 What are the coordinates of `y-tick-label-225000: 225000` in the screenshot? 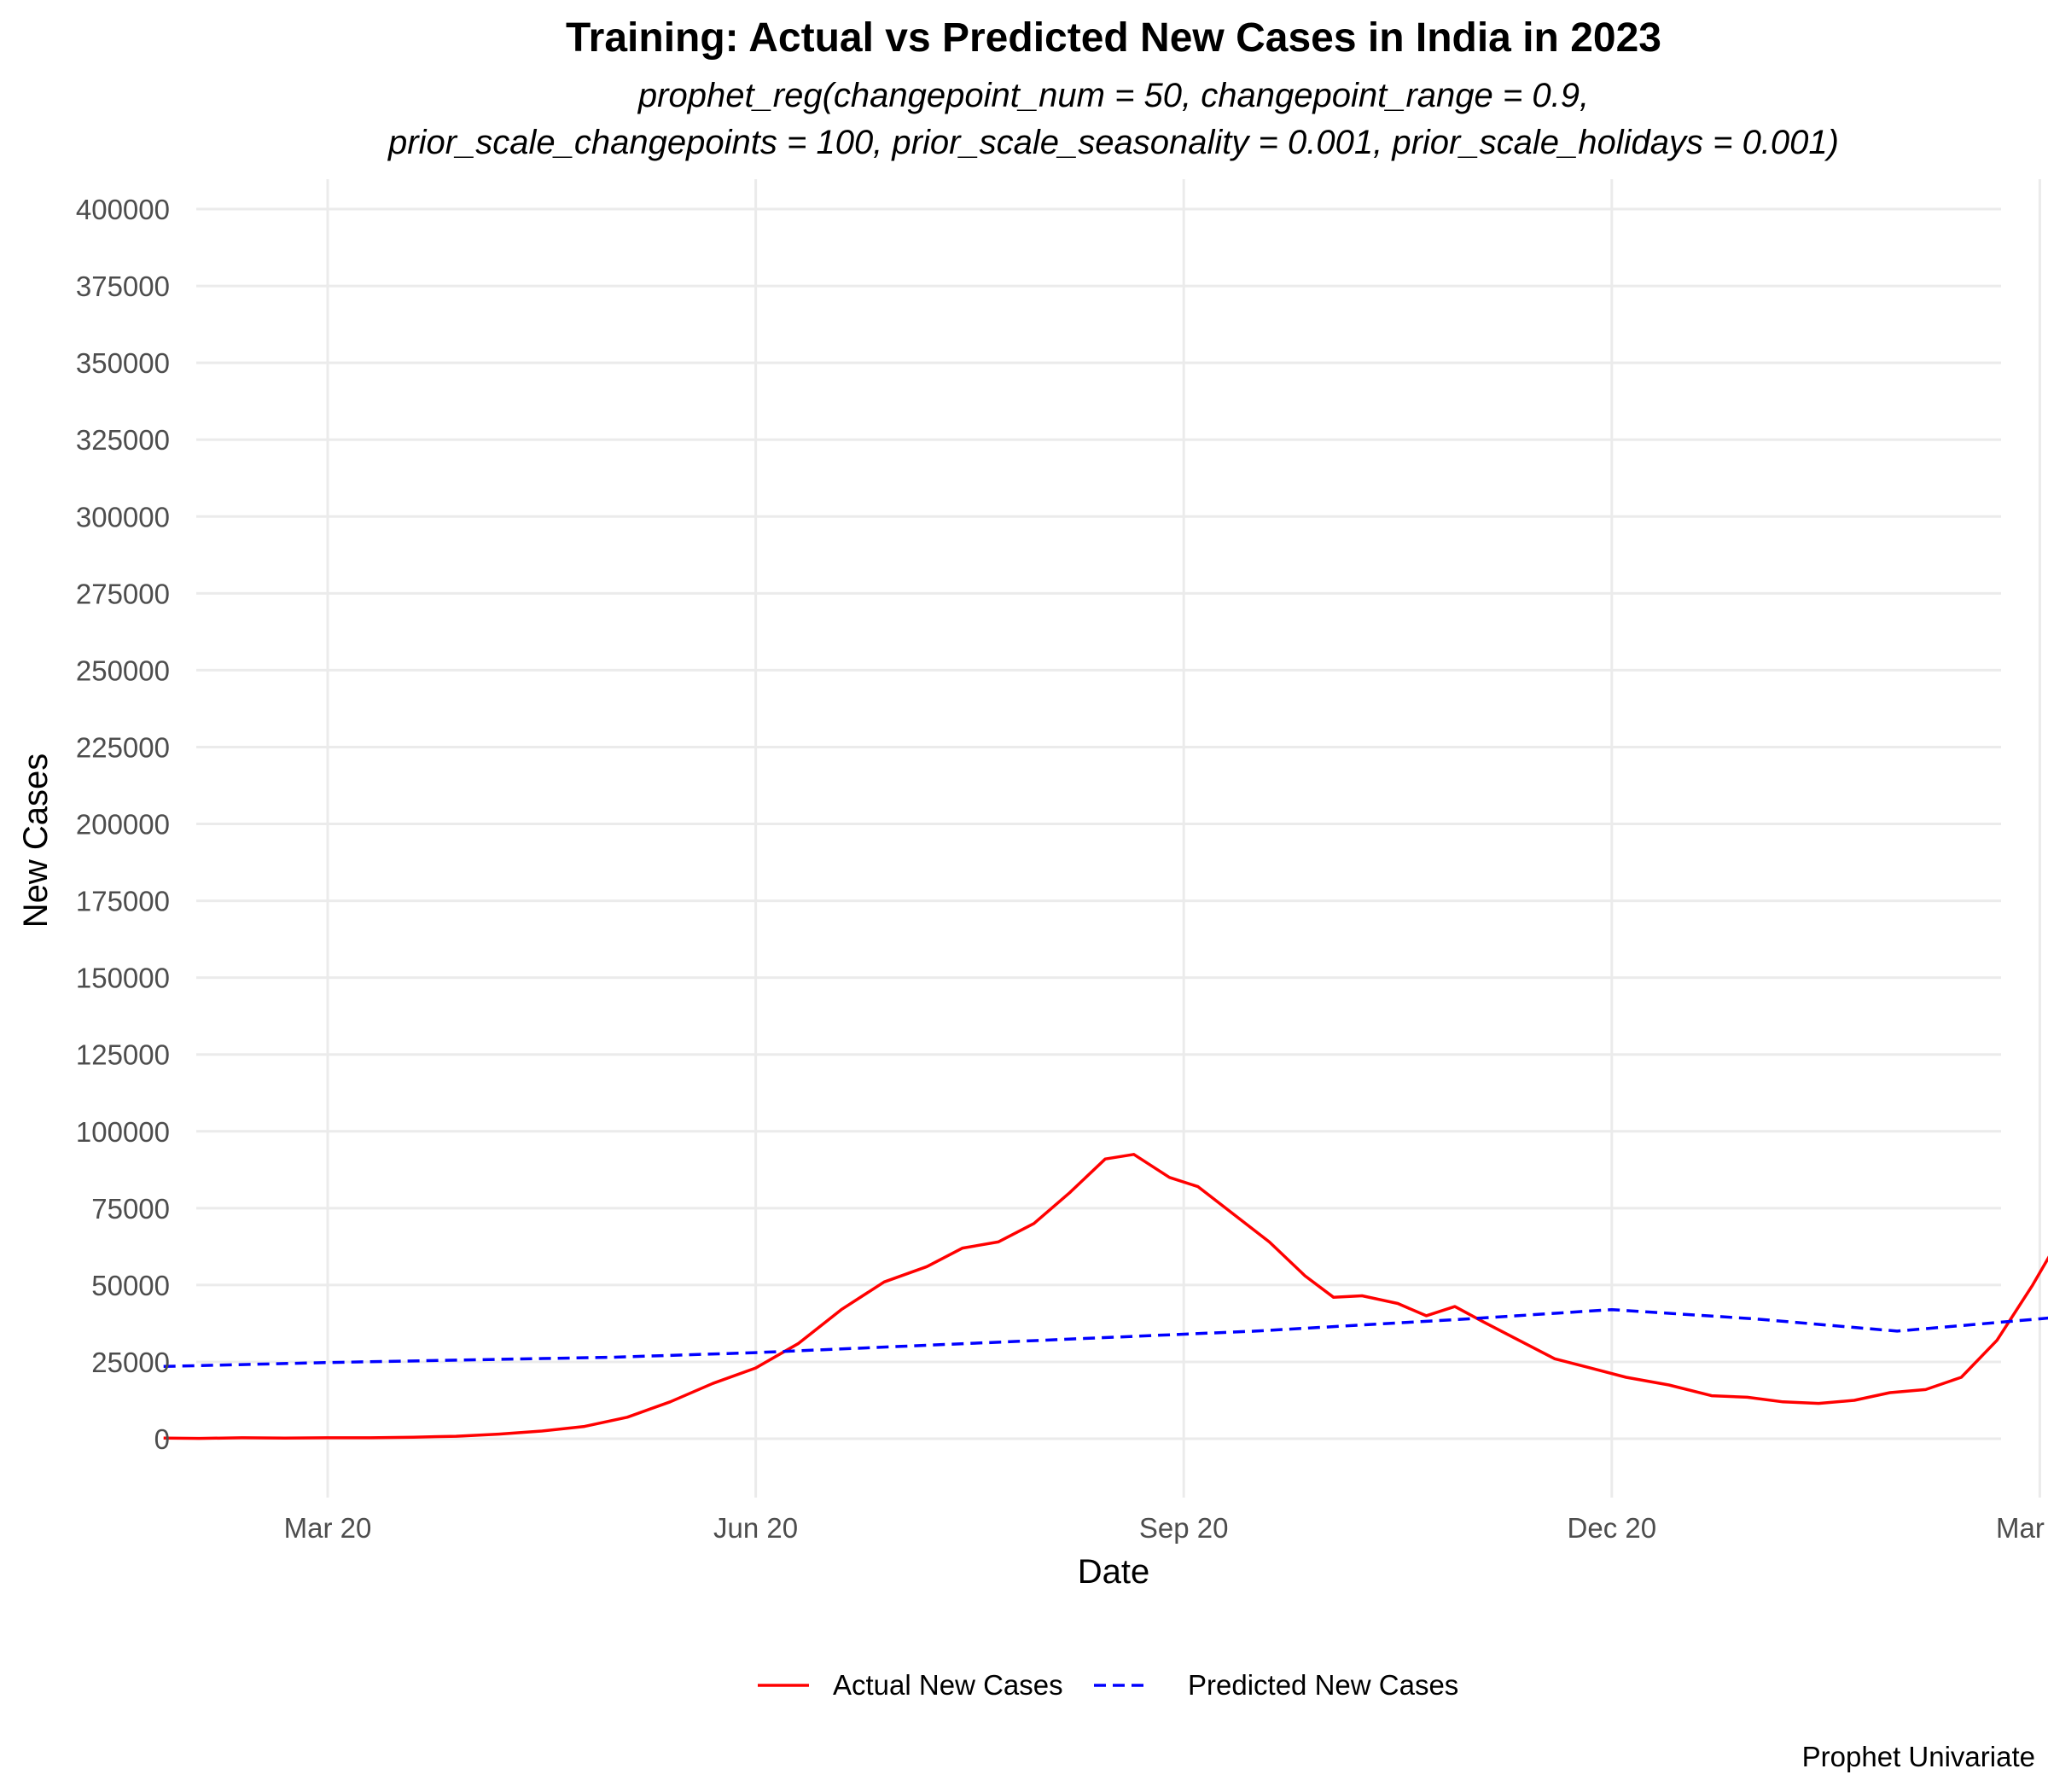 It's located at (123, 747).